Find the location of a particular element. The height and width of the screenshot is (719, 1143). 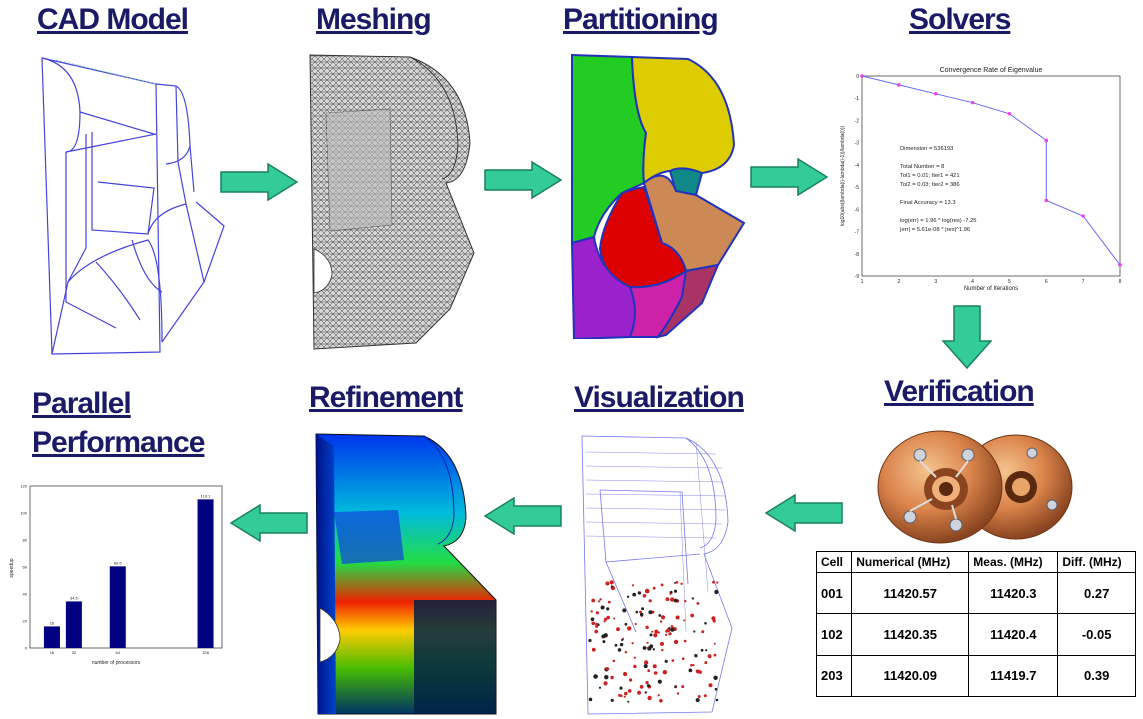

table-header-numerical: Numerical (MHz) is located at coordinates (910, 562).